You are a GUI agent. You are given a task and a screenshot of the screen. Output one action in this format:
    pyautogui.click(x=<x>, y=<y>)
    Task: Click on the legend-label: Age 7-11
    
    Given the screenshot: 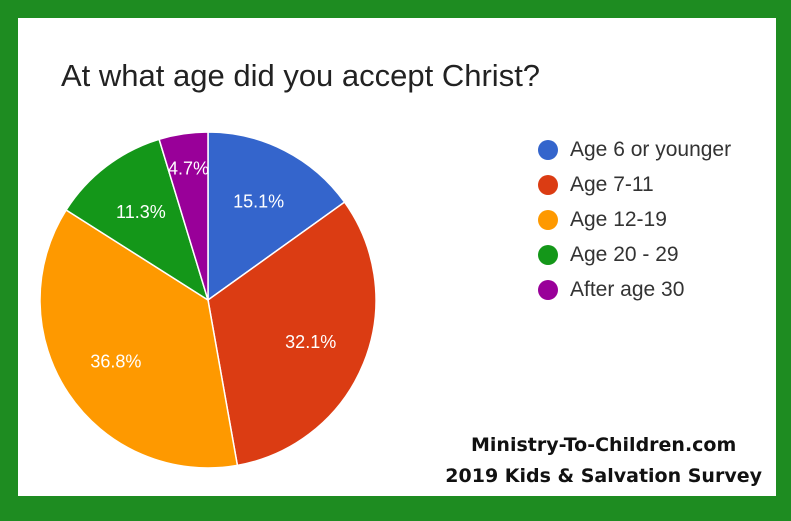 What is the action you would take?
    pyautogui.click(x=612, y=184)
    